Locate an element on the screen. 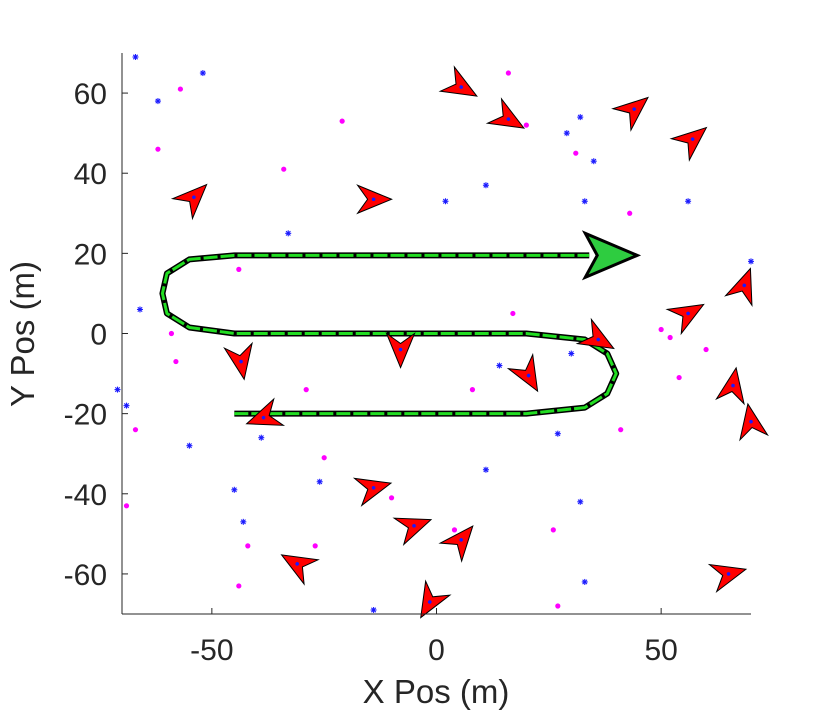 The image size is (830, 715). x-axis-label: X Pos (m) is located at coordinates (436, 691).